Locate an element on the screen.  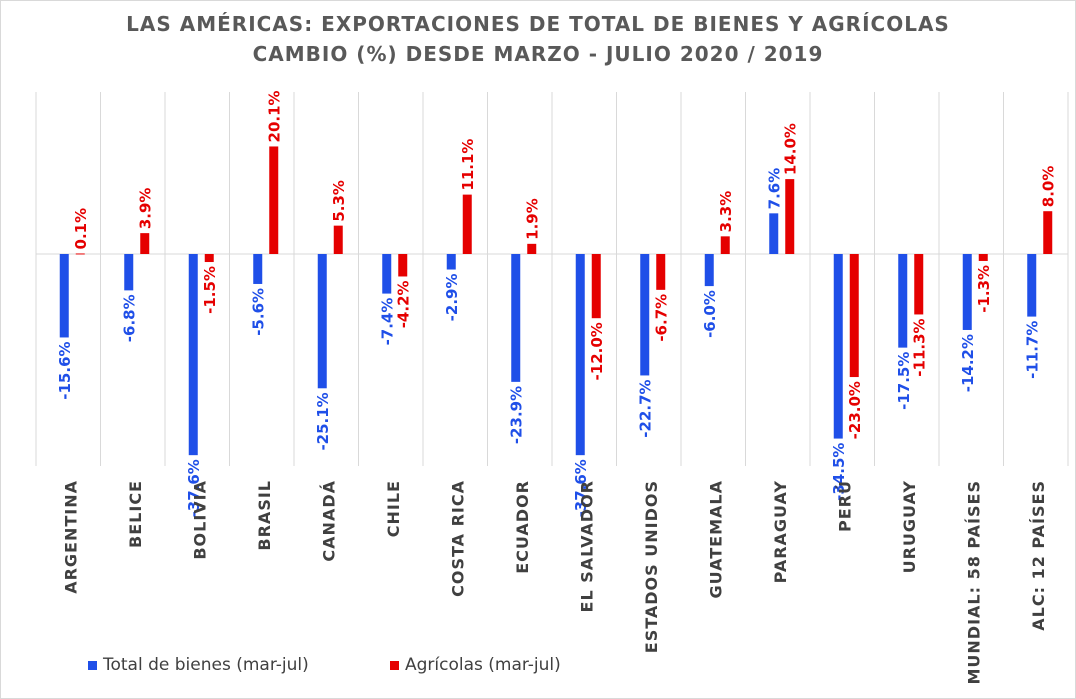
data-label-total-1: -6.8% is located at coordinates (130, 318).